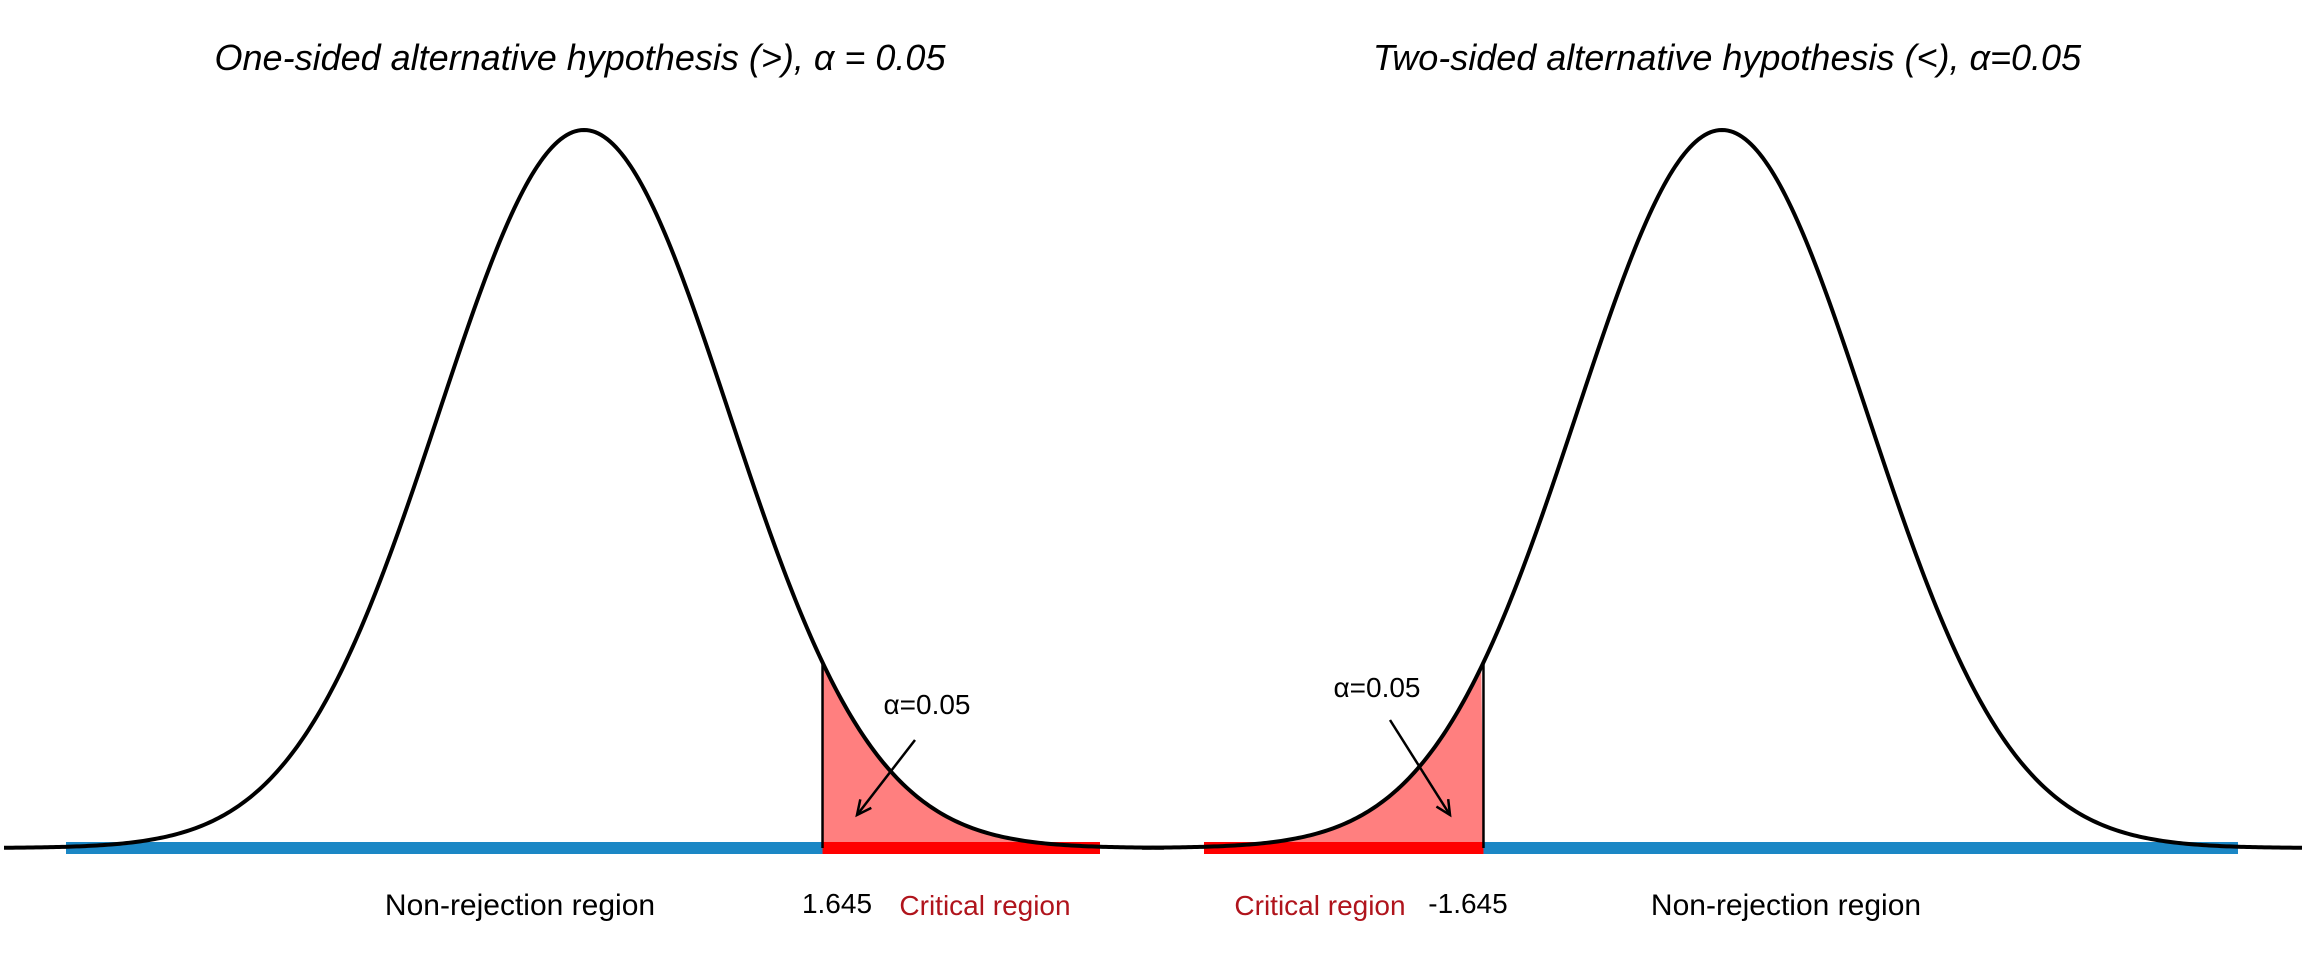  I want to click on critical-value-label: -1.645, so click(1467, 903).